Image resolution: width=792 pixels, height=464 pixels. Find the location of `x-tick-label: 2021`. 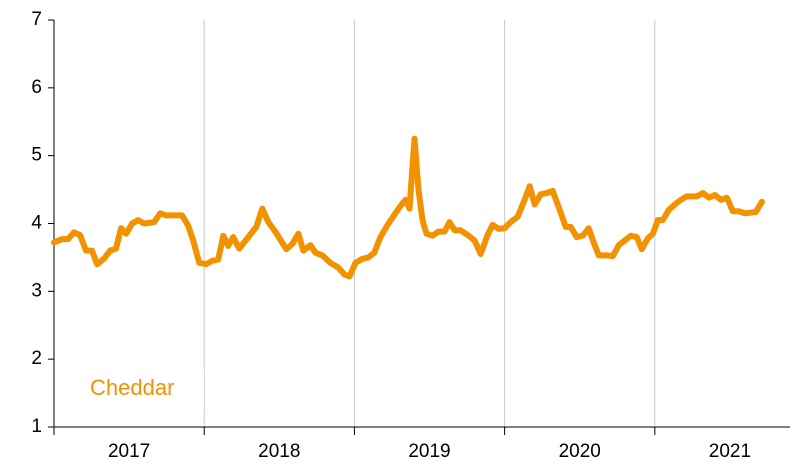

x-tick-label: 2021 is located at coordinates (730, 451).